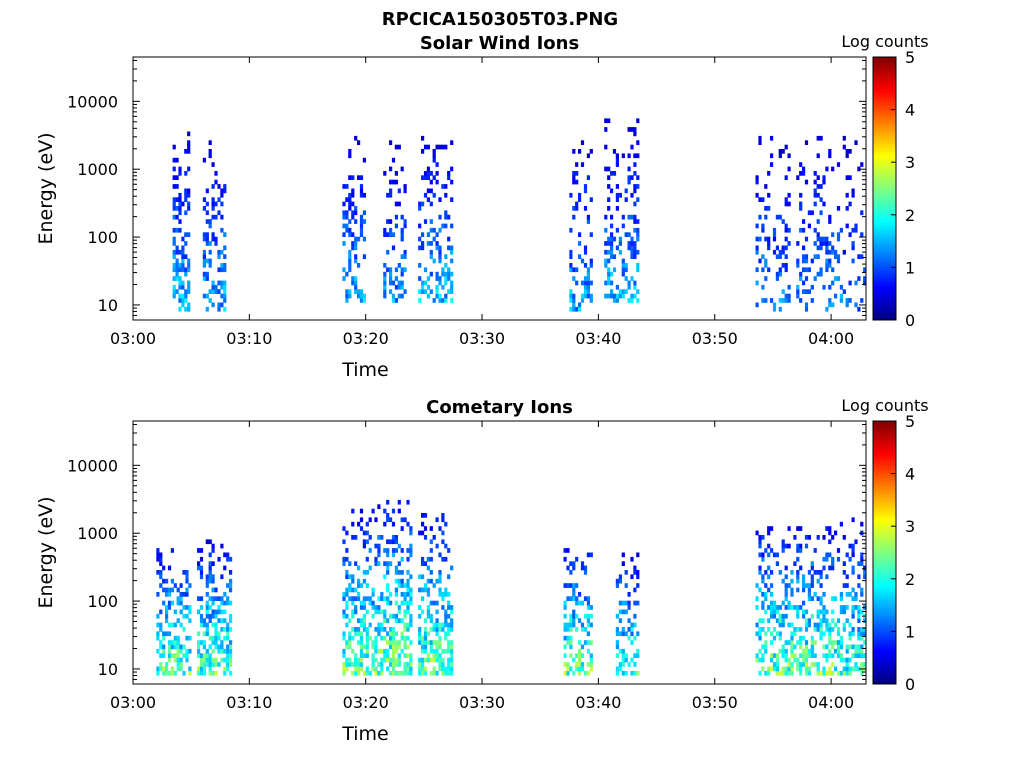  I want to click on y-axis-label: Energy (eV), so click(46, 188).